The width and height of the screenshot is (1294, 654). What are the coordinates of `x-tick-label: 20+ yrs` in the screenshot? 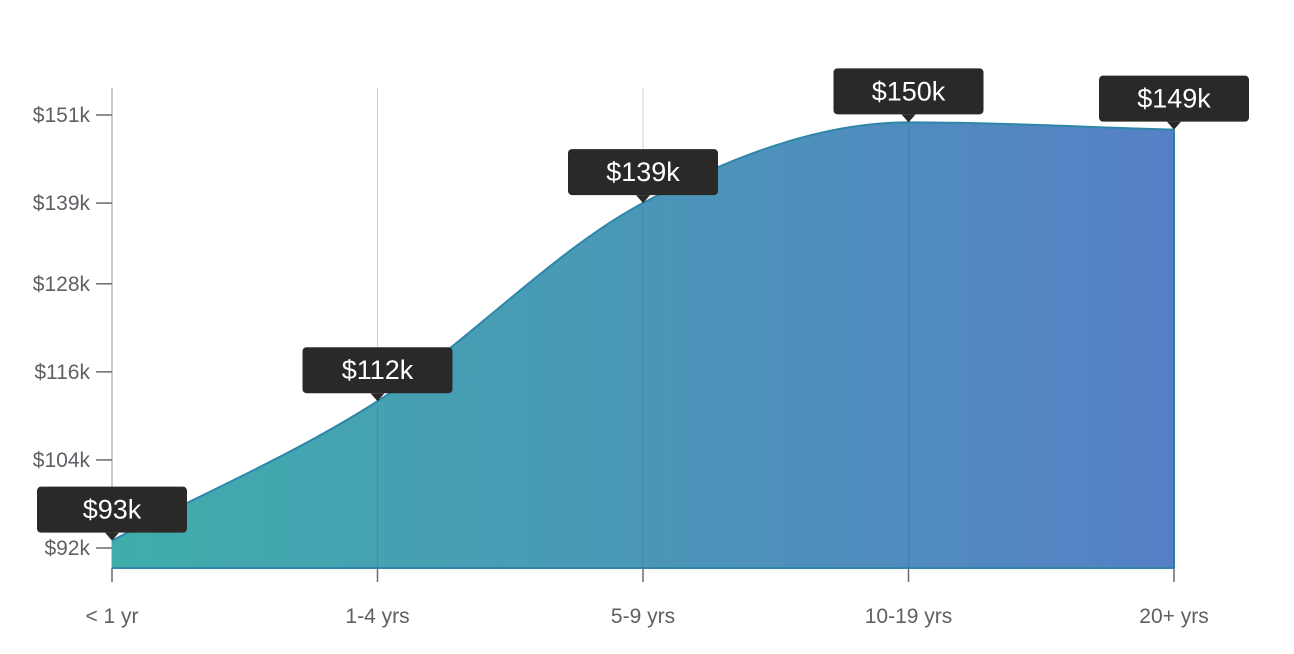 It's located at (1173, 616).